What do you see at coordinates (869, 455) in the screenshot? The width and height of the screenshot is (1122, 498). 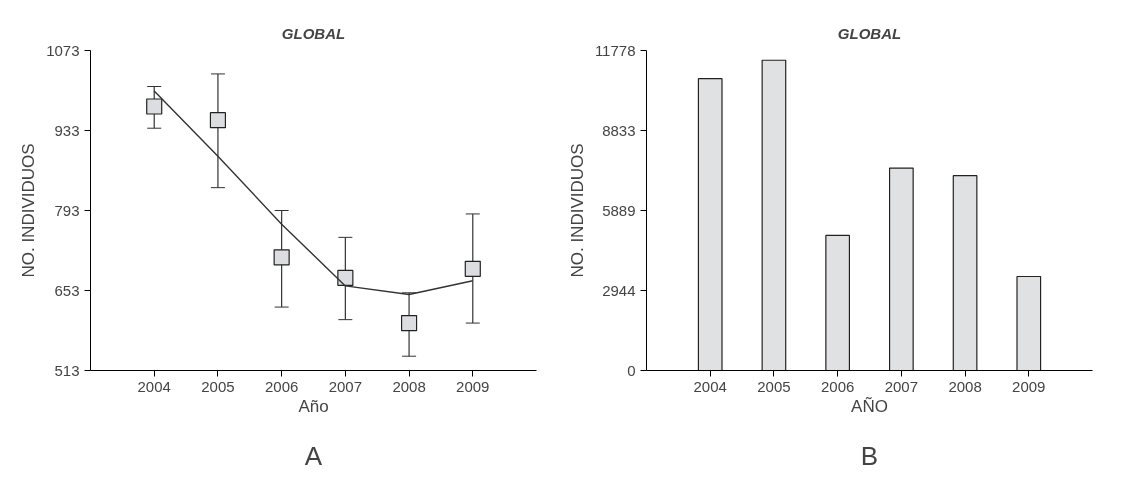 I see `text: B` at bounding box center [869, 455].